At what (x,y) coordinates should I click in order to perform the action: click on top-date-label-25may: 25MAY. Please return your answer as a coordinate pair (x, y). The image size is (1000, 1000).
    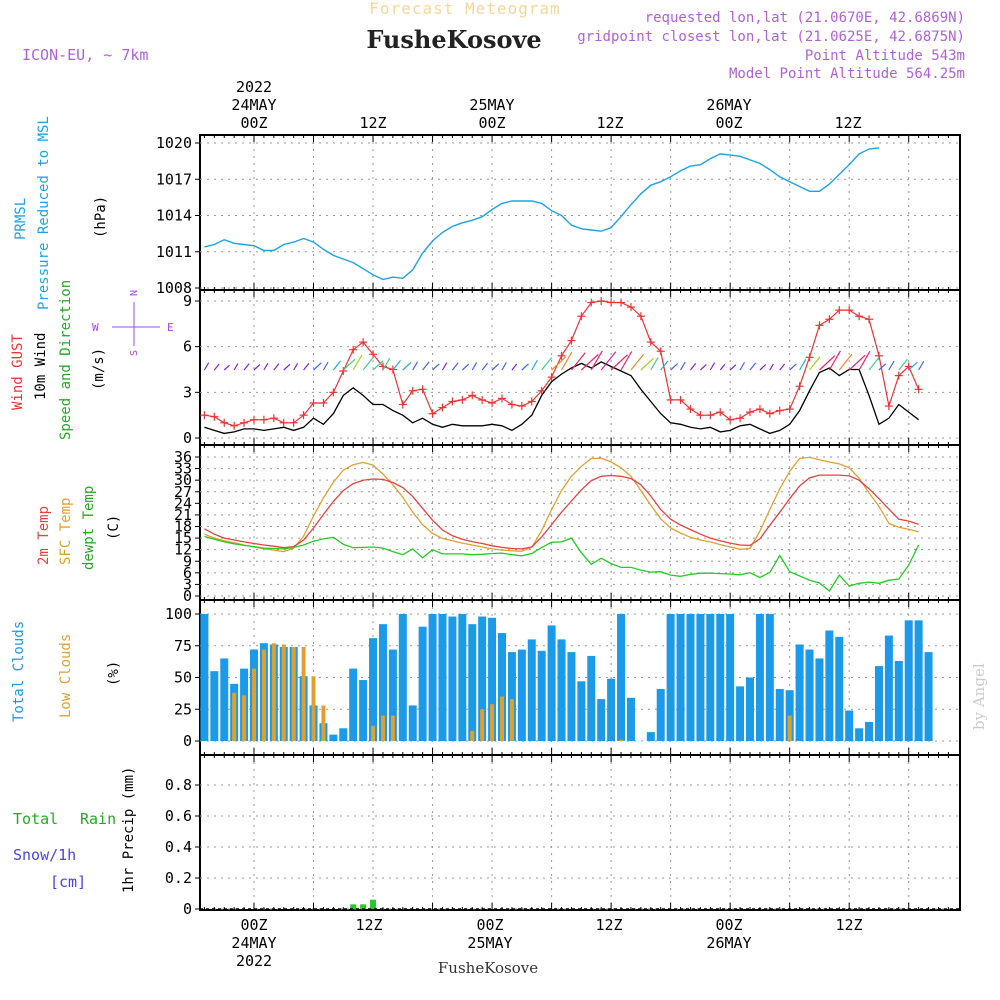
    Looking at the image, I should click on (491, 105).